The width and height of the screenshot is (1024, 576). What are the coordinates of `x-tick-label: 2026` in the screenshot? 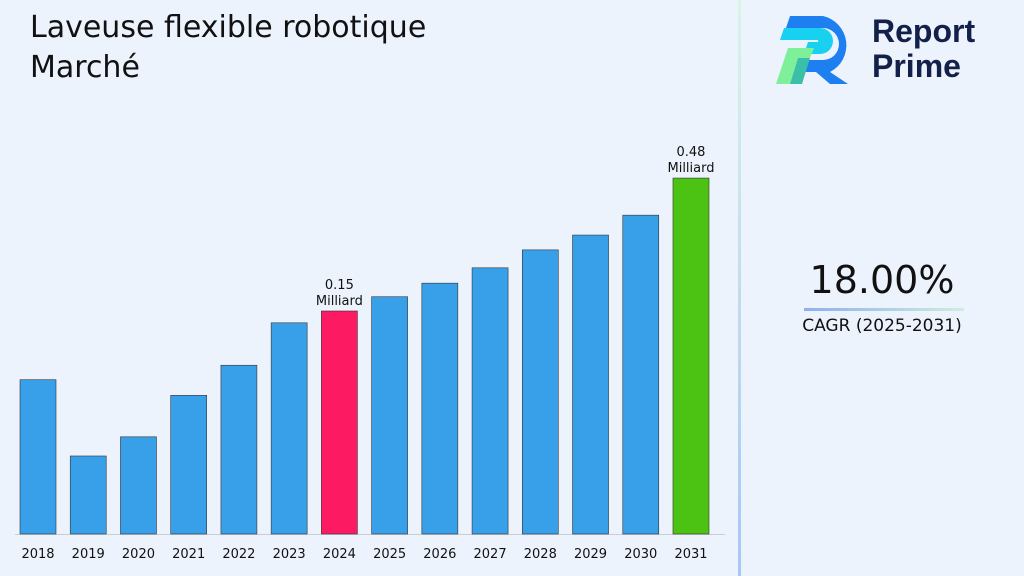 It's located at (439, 554).